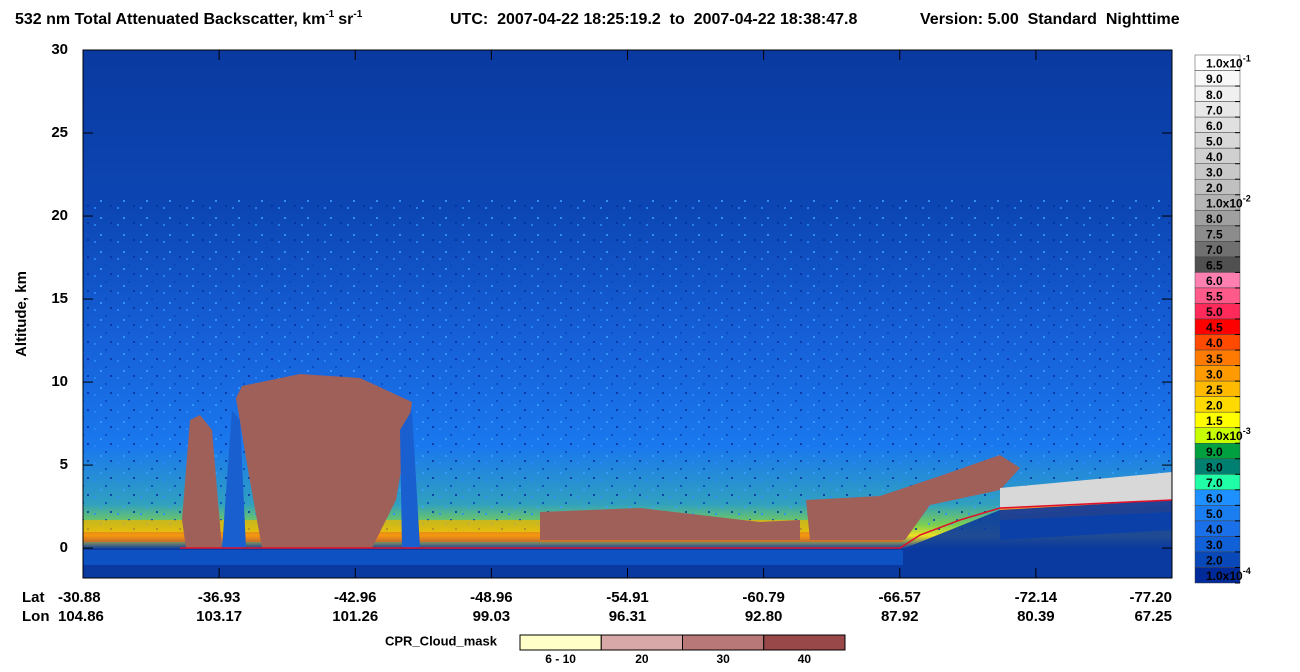 Image resolution: width=1300 pixels, height=672 pixels. I want to click on colorbar-swatch, so click(1217, 575).